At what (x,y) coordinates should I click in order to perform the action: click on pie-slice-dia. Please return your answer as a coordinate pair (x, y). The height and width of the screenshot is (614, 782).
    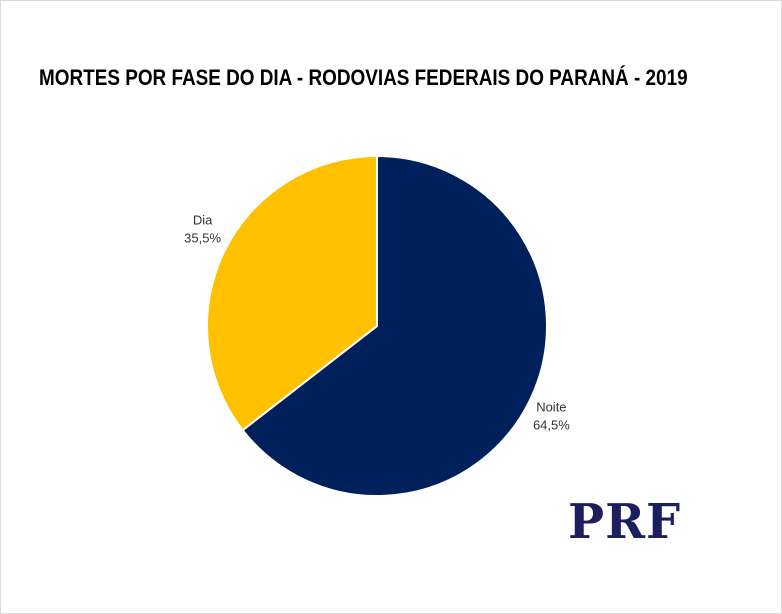
    Looking at the image, I should click on (292, 293).